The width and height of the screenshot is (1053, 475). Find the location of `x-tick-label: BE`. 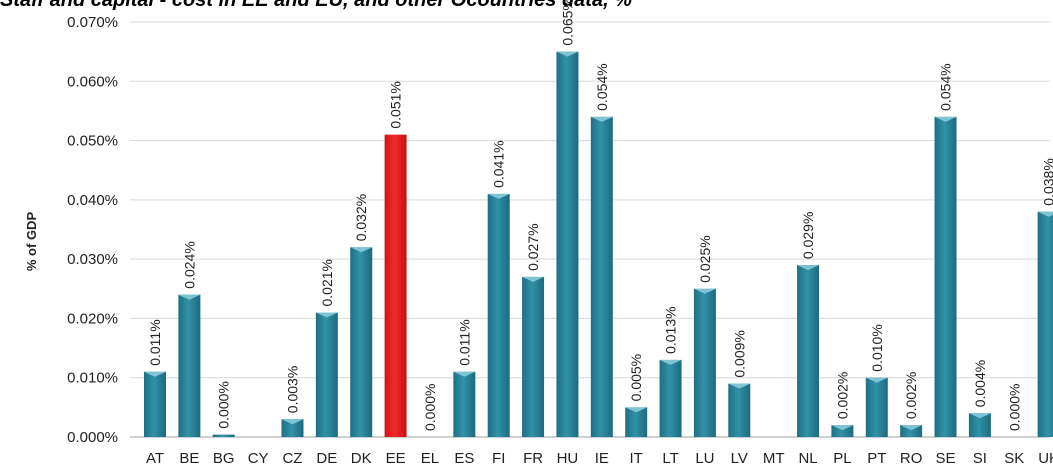

x-tick-label: BE is located at coordinates (189, 458).